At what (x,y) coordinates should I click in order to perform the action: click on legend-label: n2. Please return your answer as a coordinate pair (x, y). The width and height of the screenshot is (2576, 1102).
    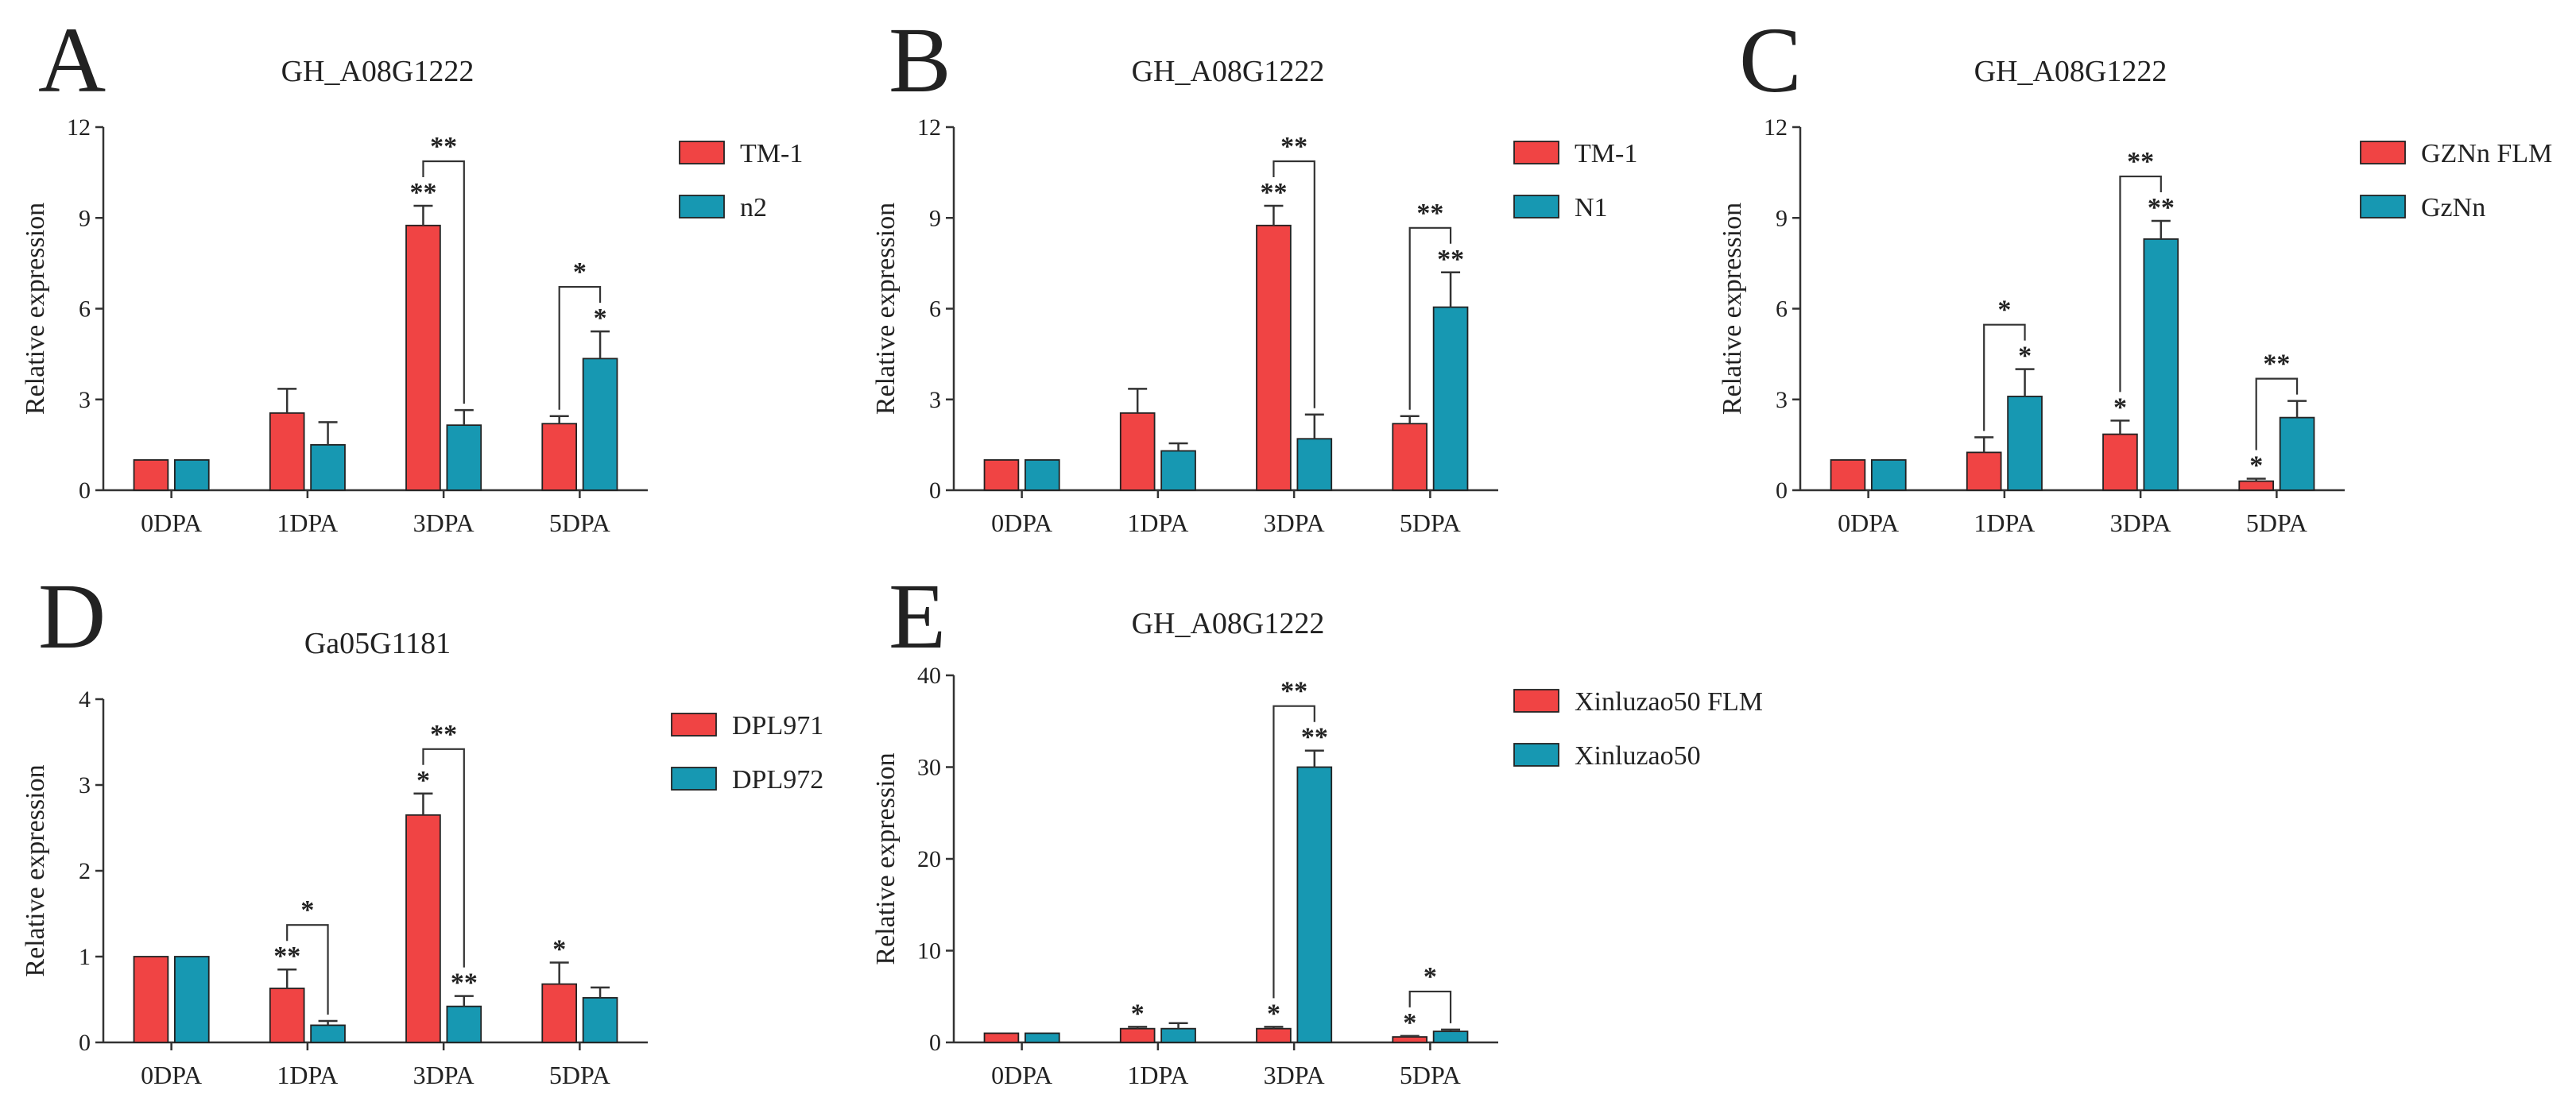
    Looking at the image, I should click on (753, 207).